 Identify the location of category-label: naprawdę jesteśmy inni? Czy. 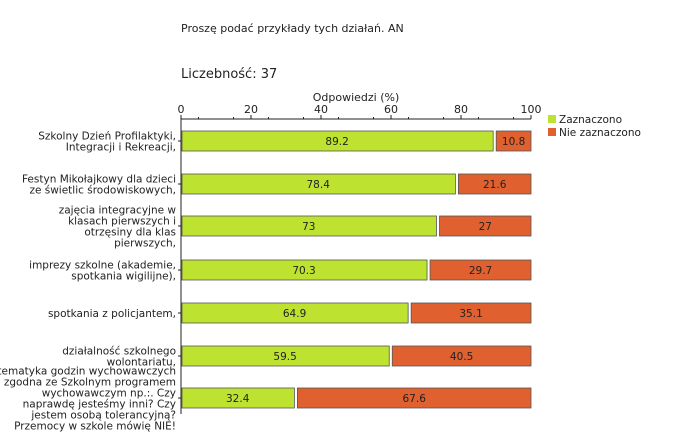
(99, 405).